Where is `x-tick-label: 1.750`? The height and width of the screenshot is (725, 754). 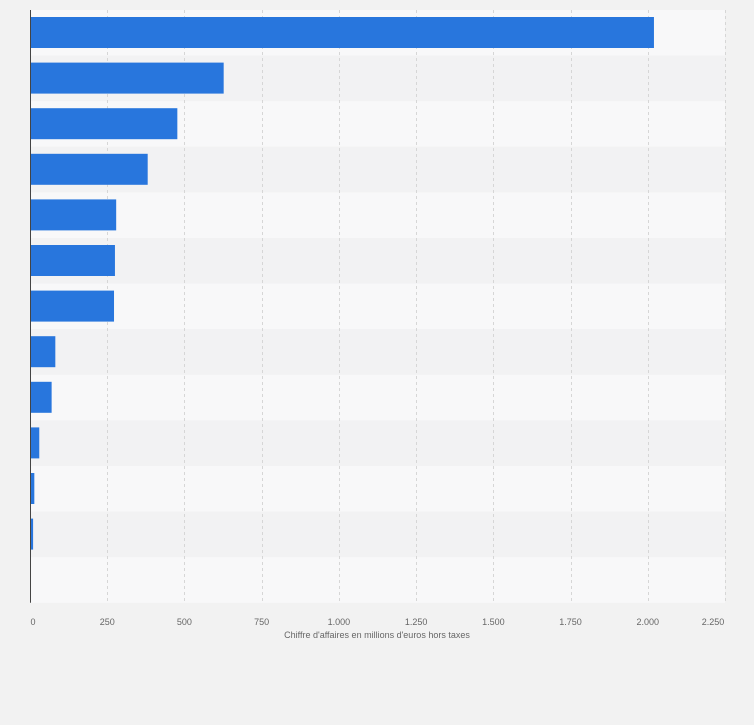 x-tick-label: 1.750 is located at coordinates (570, 622).